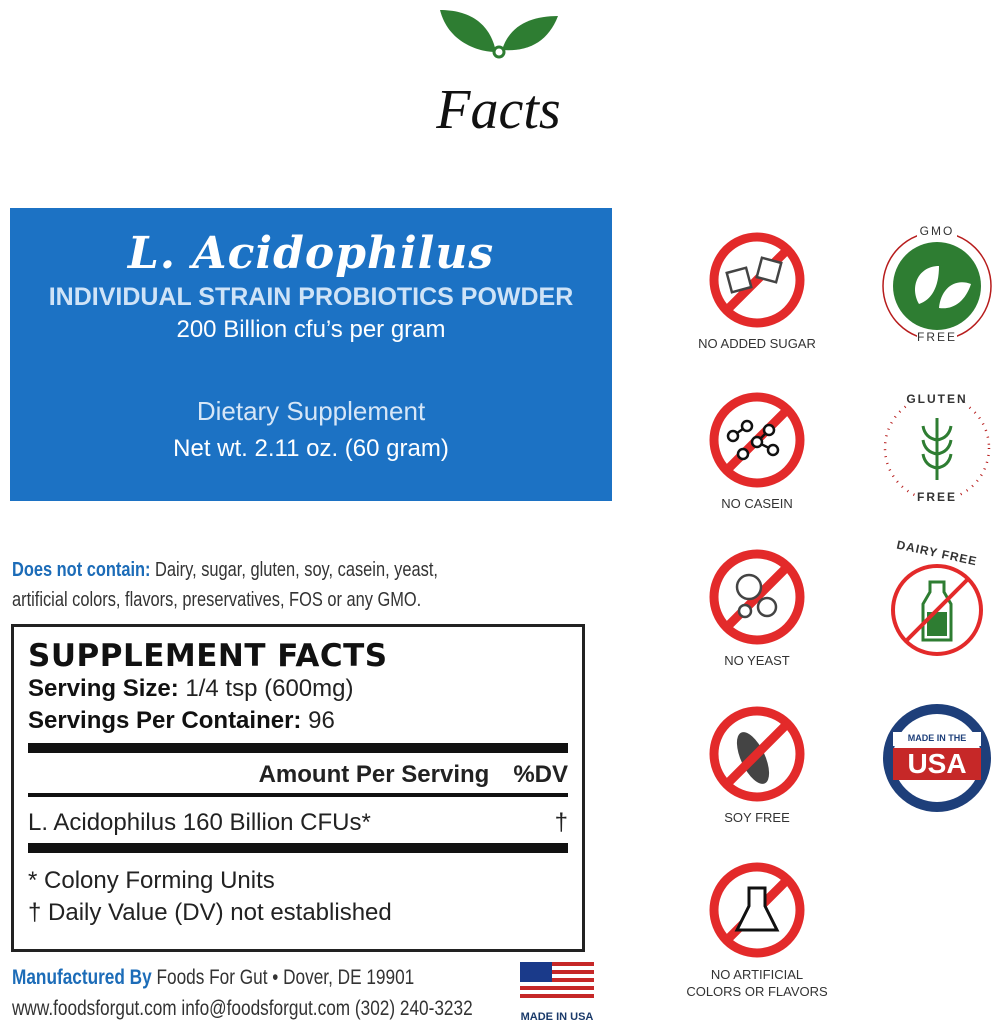  I want to click on product-type: Dietary Supplement, so click(311, 411).